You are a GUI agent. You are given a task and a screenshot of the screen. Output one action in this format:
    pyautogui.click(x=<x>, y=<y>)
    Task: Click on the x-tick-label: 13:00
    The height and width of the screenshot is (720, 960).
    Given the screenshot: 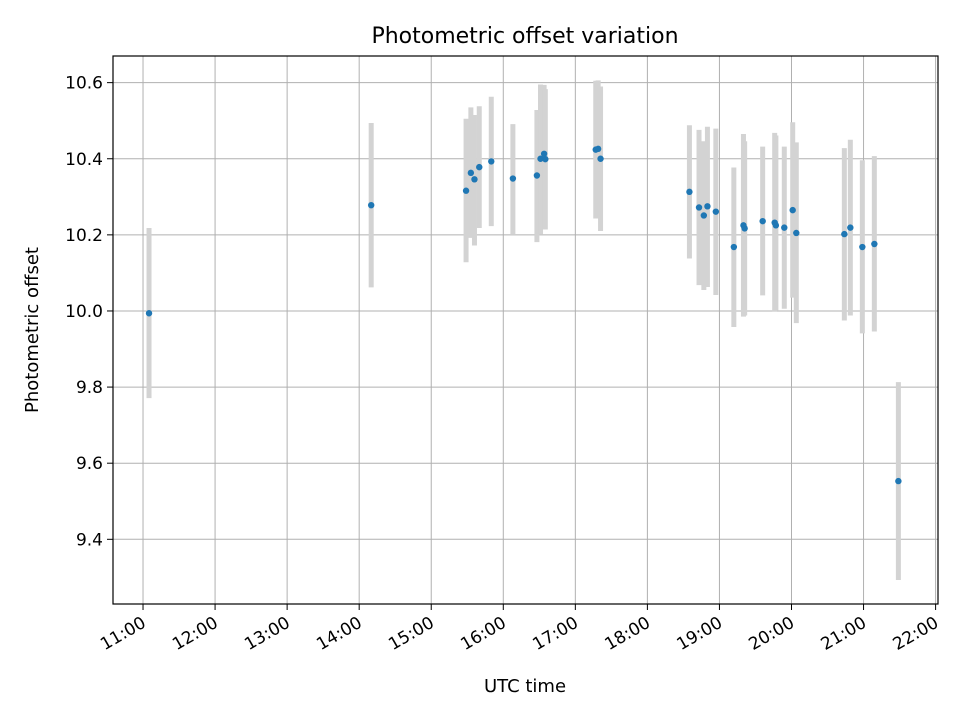 What is the action you would take?
    pyautogui.click(x=267, y=634)
    